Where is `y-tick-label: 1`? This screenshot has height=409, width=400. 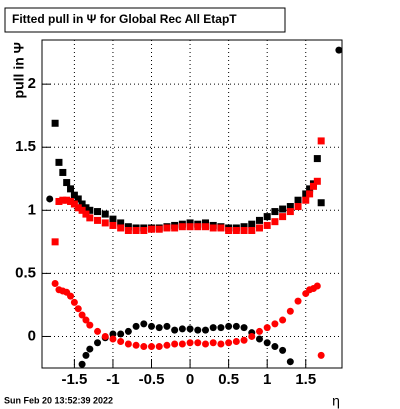
y-tick-label: 1 is located at coordinates (32, 209).